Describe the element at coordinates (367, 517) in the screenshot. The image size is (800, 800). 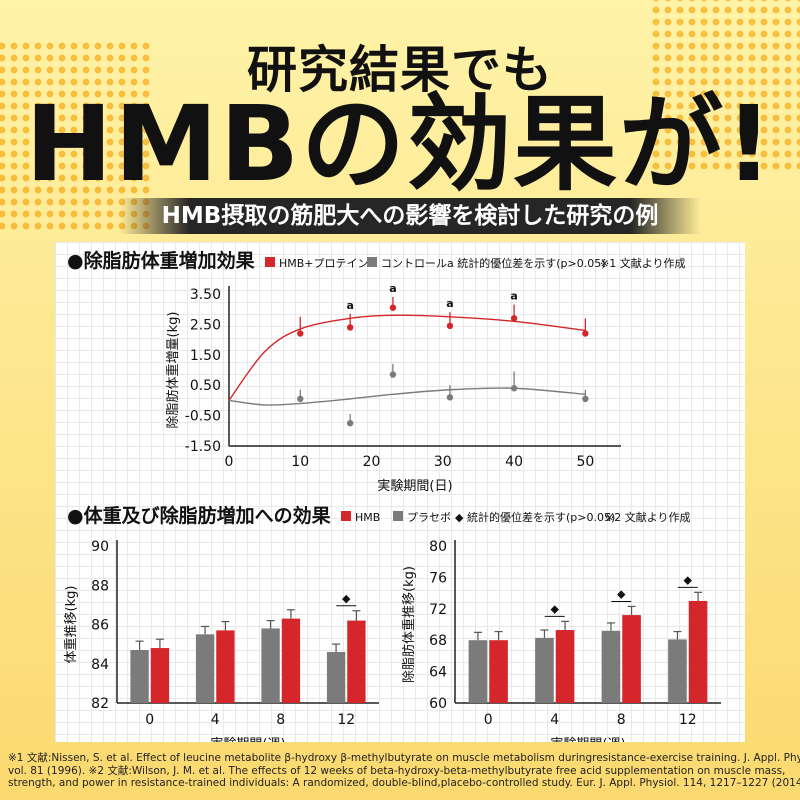
I see `legend-label: HMB` at that location.